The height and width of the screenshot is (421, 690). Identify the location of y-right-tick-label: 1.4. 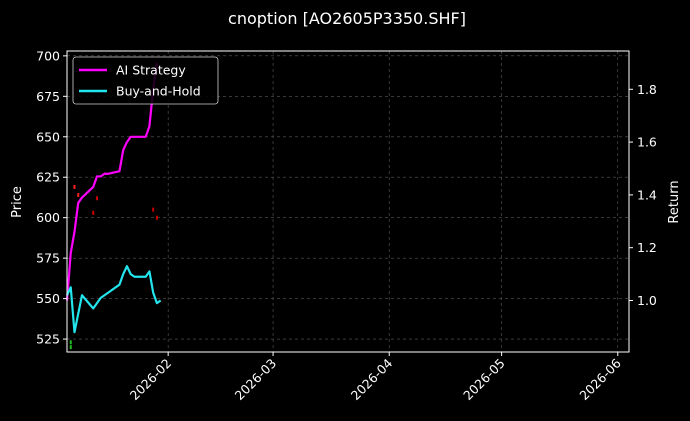
(647, 194).